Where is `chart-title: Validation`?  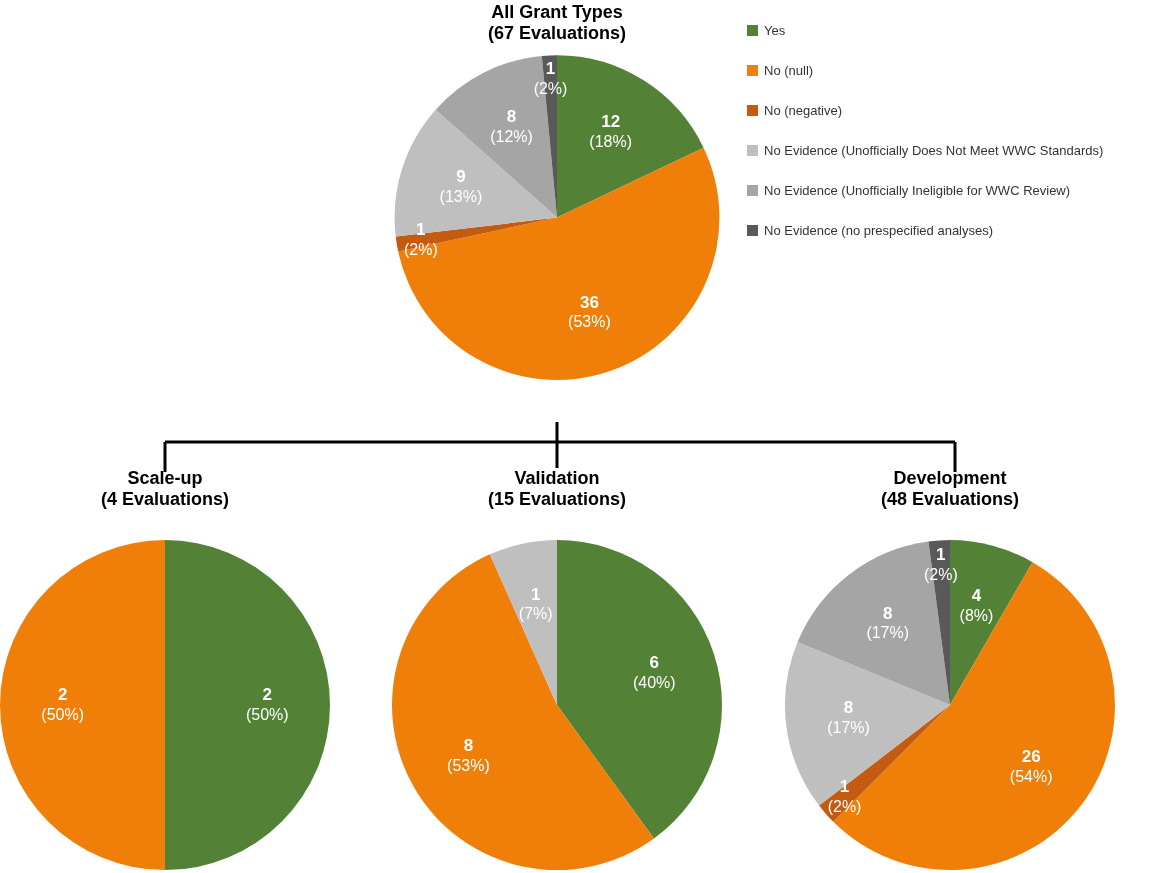
chart-title: Validation is located at coordinates (557, 477).